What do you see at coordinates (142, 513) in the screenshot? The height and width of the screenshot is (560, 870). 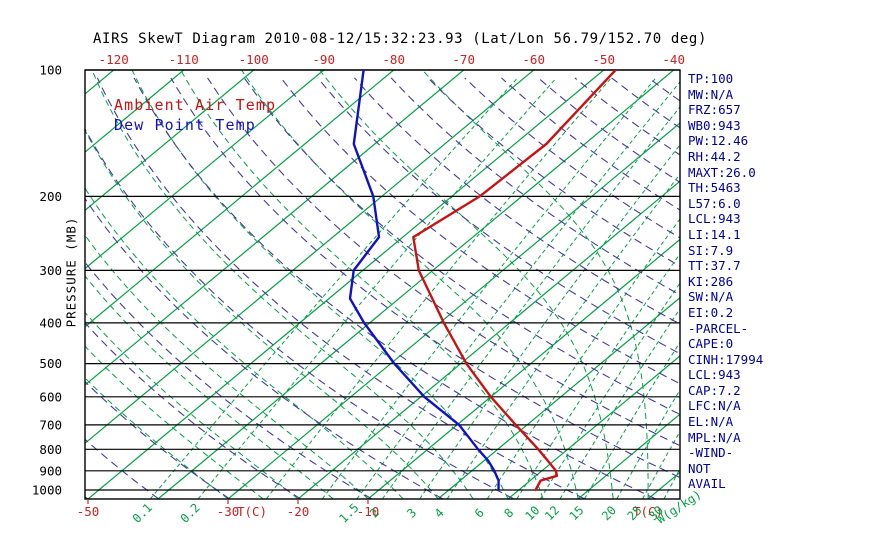 I see `mixing-ratio-tick-label: 0.1` at bounding box center [142, 513].